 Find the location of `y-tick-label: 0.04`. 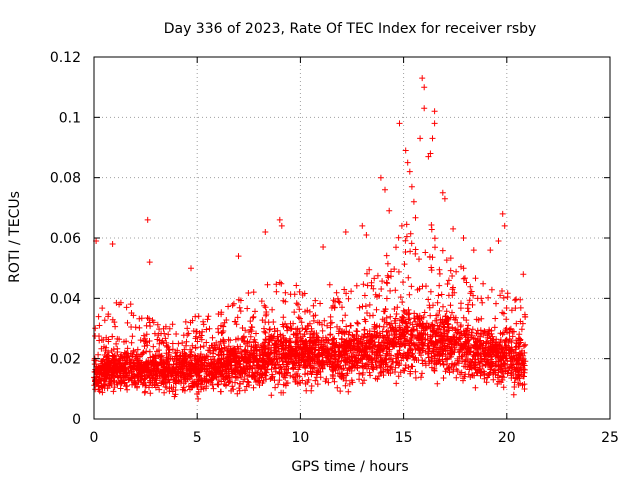

y-tick-label: 0.04 is located at coordinates (65, 299).